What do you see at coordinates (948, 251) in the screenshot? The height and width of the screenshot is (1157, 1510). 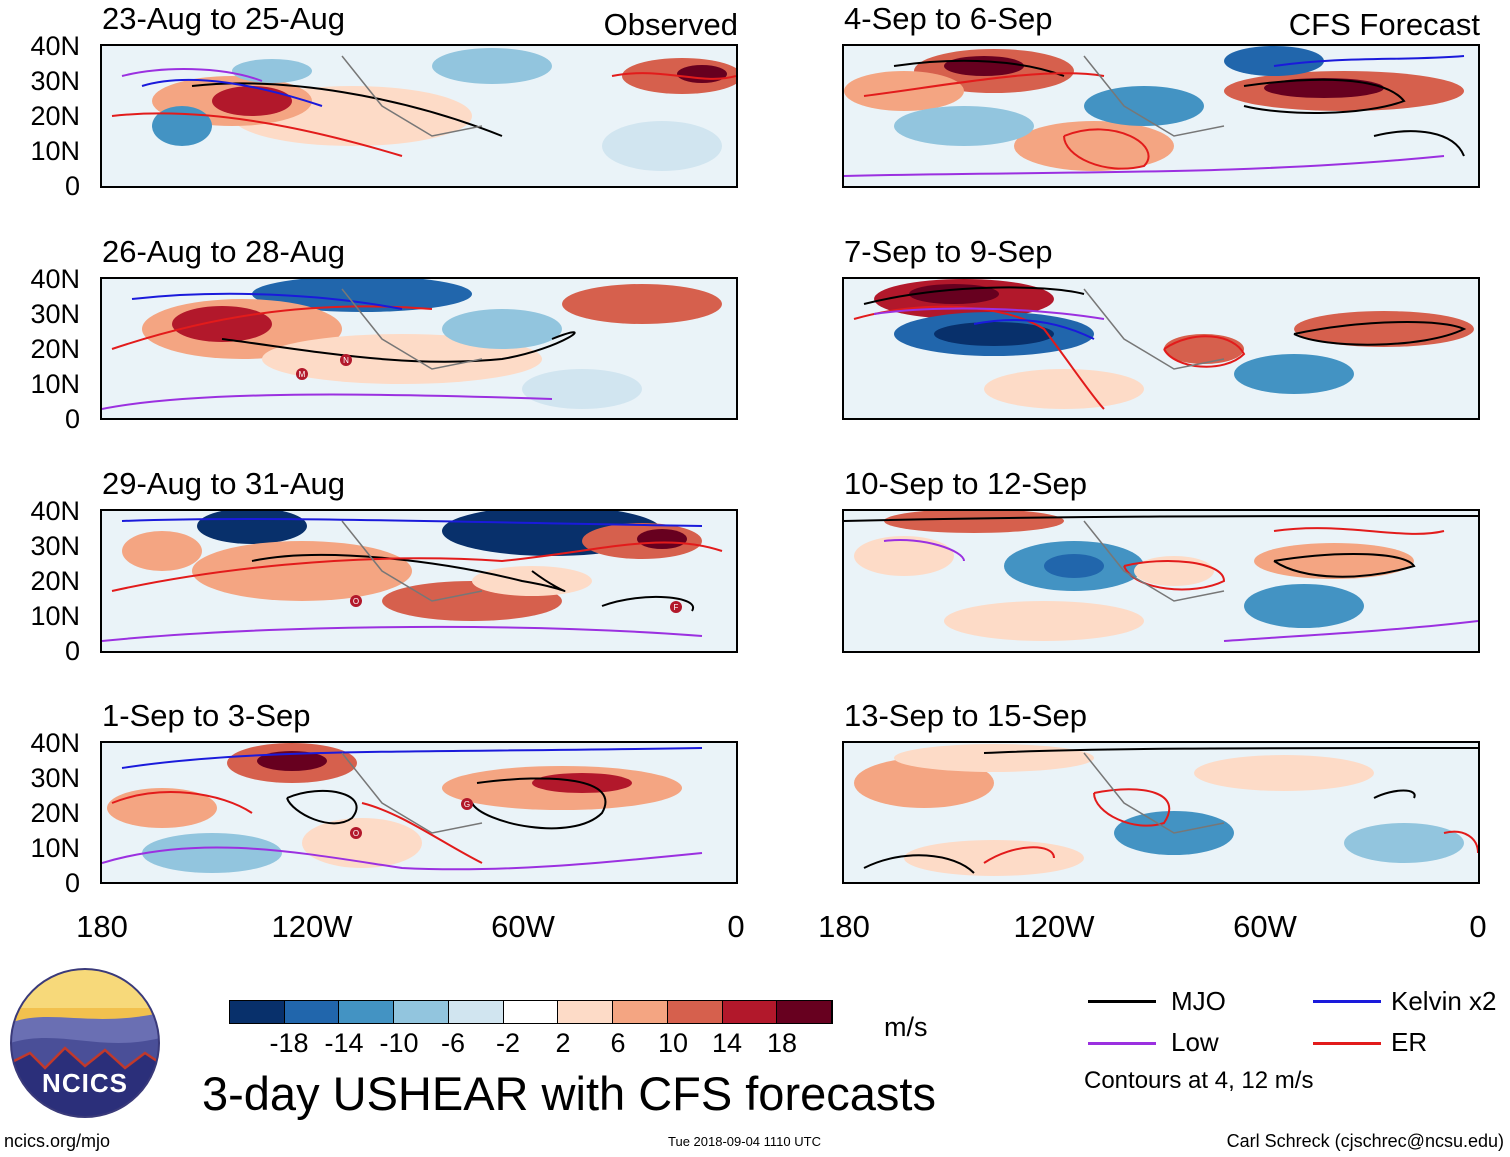 I see `panel-title: 7-Sep to 9-Sep` at bounding box center [948, 251].